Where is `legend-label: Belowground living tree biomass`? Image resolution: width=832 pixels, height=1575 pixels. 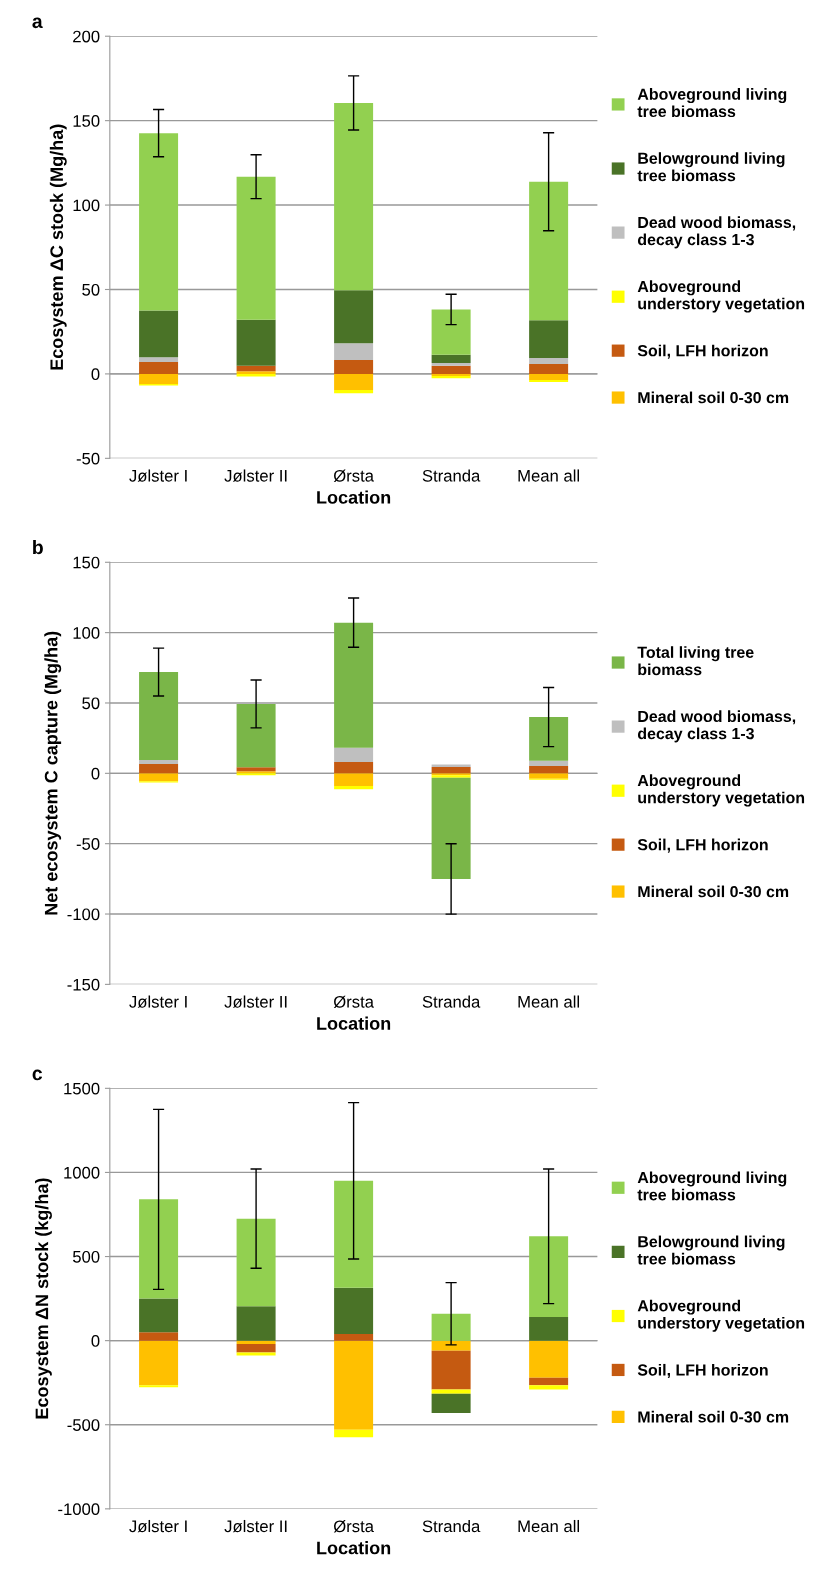 legend-label: Belowground living tree biomass is located at coordinates (711, 167).